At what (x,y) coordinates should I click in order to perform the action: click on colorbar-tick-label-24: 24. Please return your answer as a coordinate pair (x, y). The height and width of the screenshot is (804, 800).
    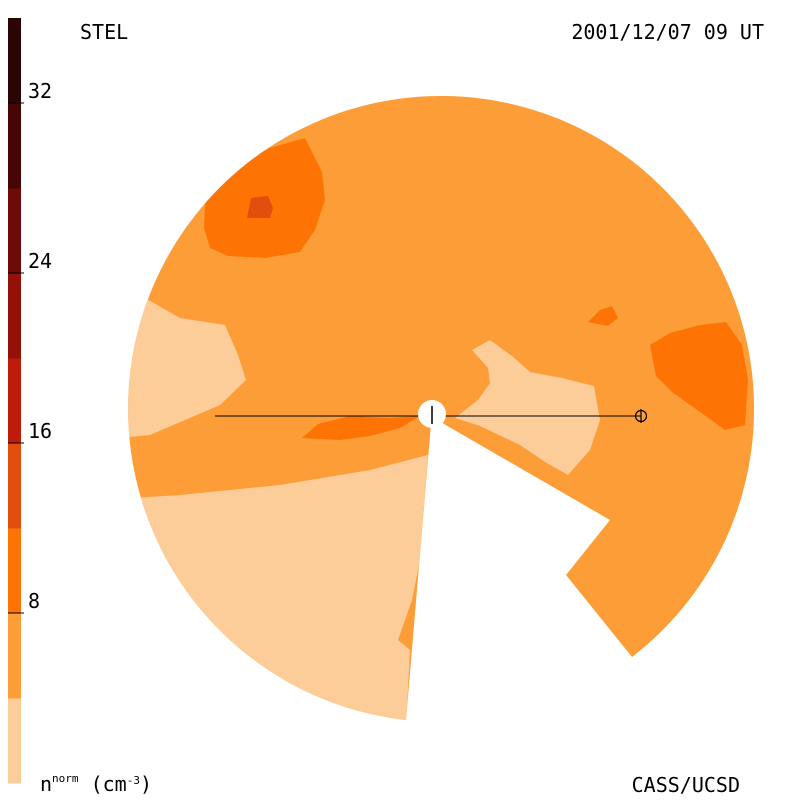
    Looking at the image, I should click on (40, 261).